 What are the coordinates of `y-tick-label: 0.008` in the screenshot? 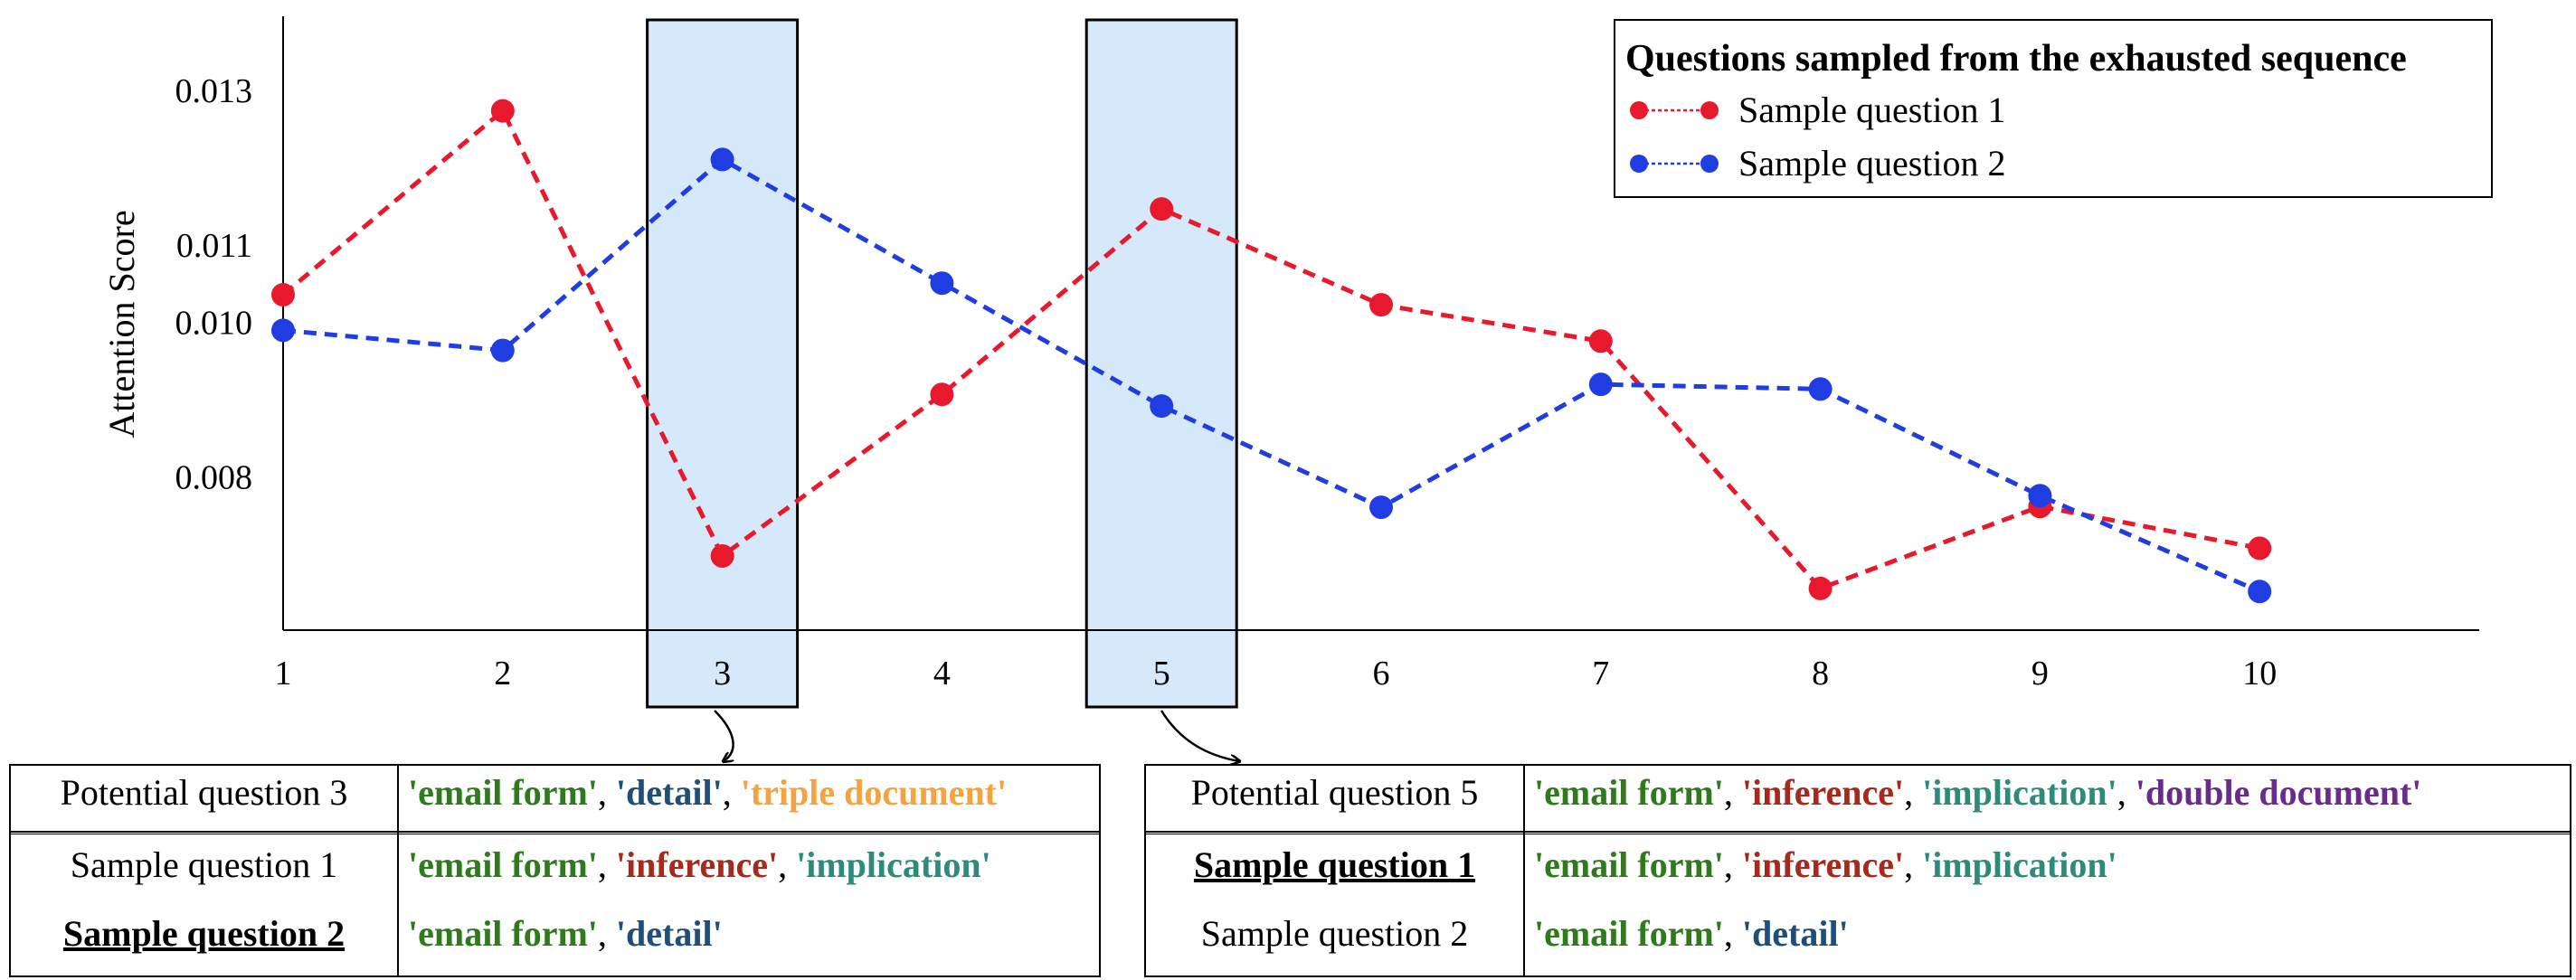 It's located at (214, 478).